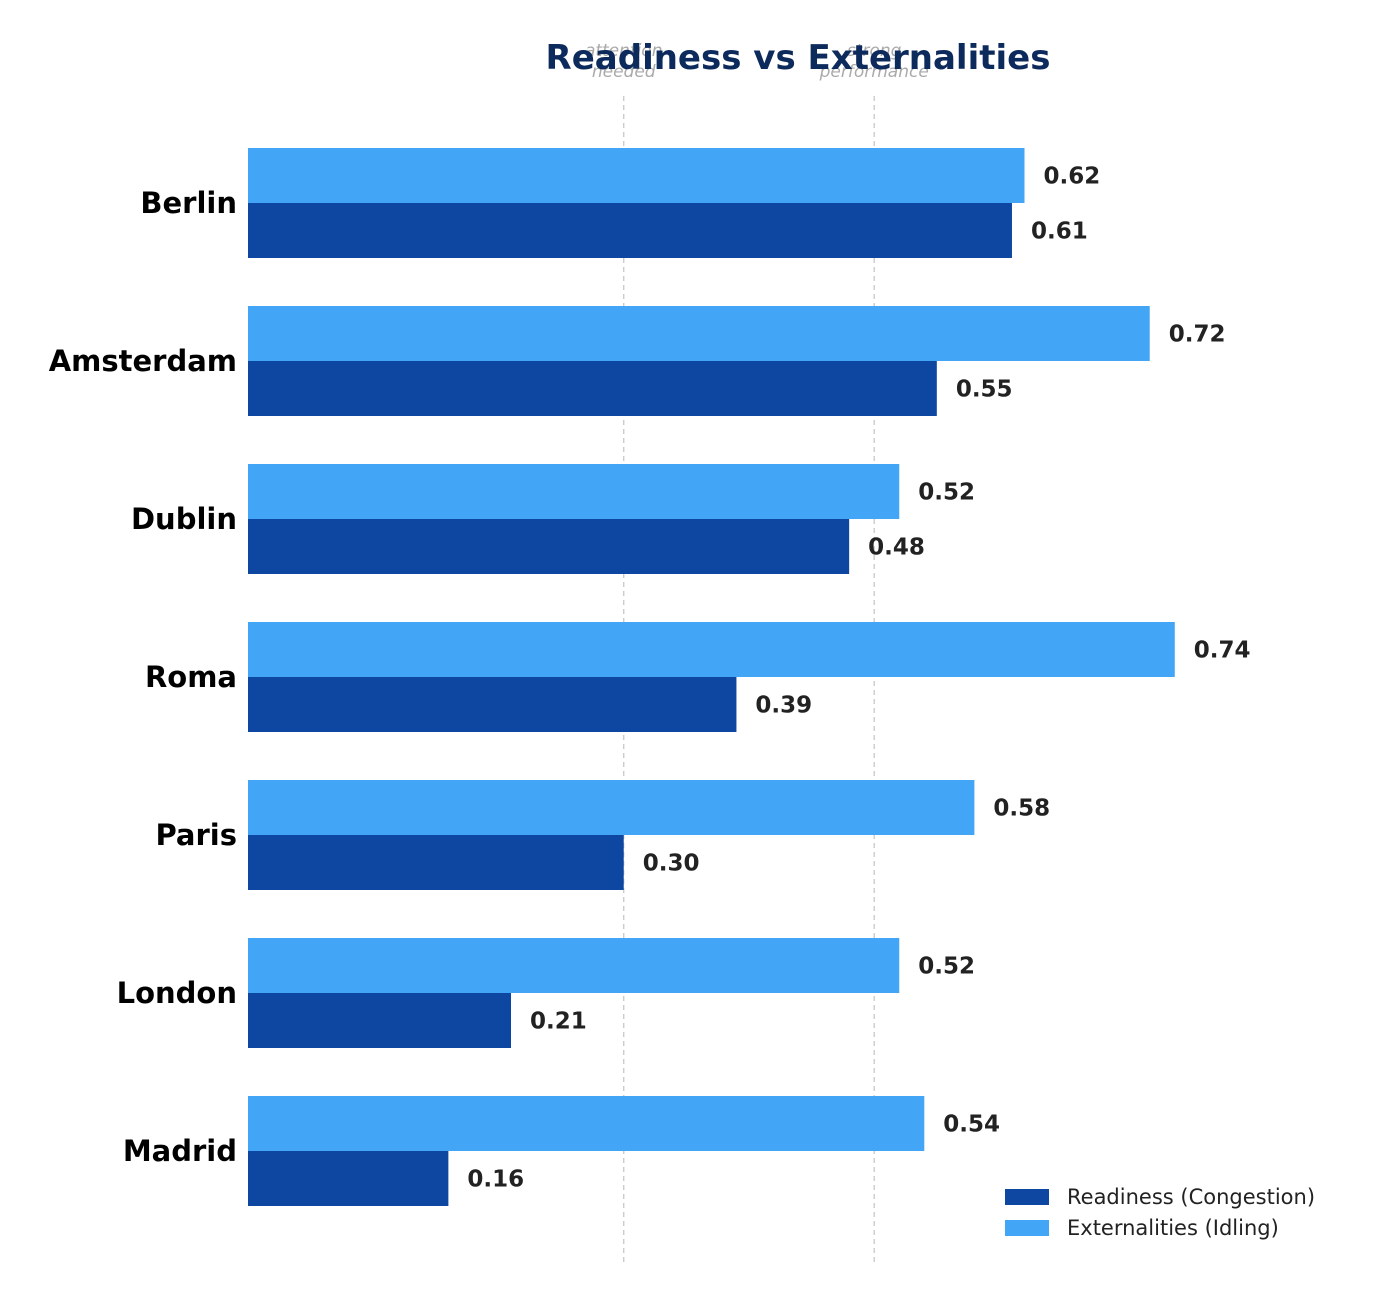 Image resolution: width=1390 pixels, height=1300 pixels. Describe the element at coordinates (1197, 335) in the screenshot. I see `value-label-externalities-amsterdam: 0.72` at that location.